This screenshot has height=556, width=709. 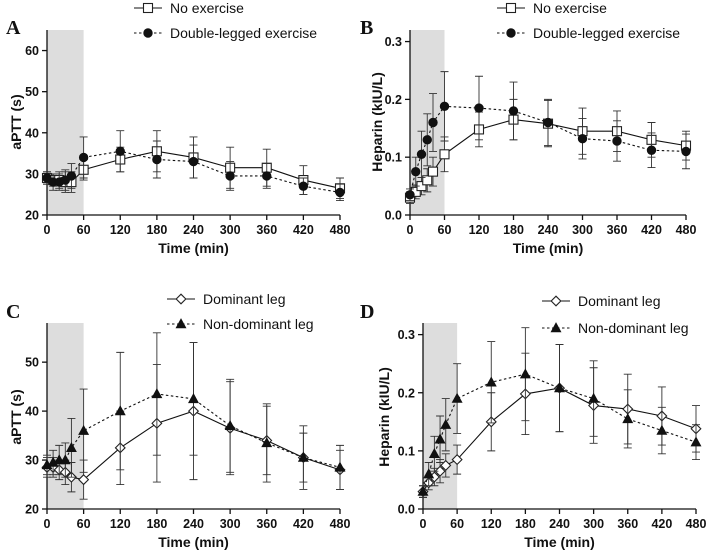 What do you see at coordinates (367, 312) in the screenshot?
I see `panel-letter: D` at bounding box center [367, 312].